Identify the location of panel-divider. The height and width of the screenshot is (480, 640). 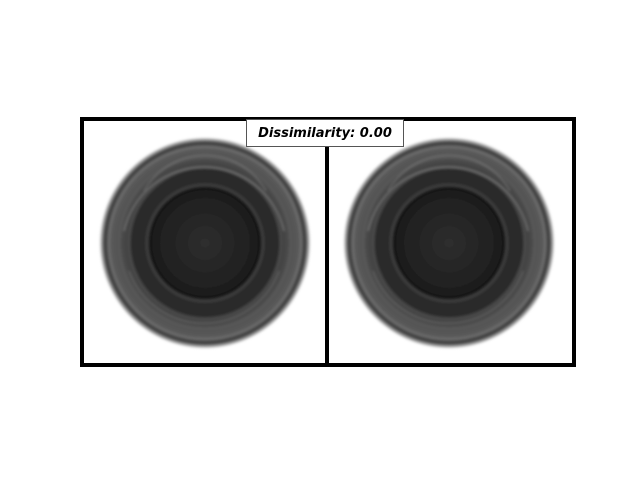
(327, 242).